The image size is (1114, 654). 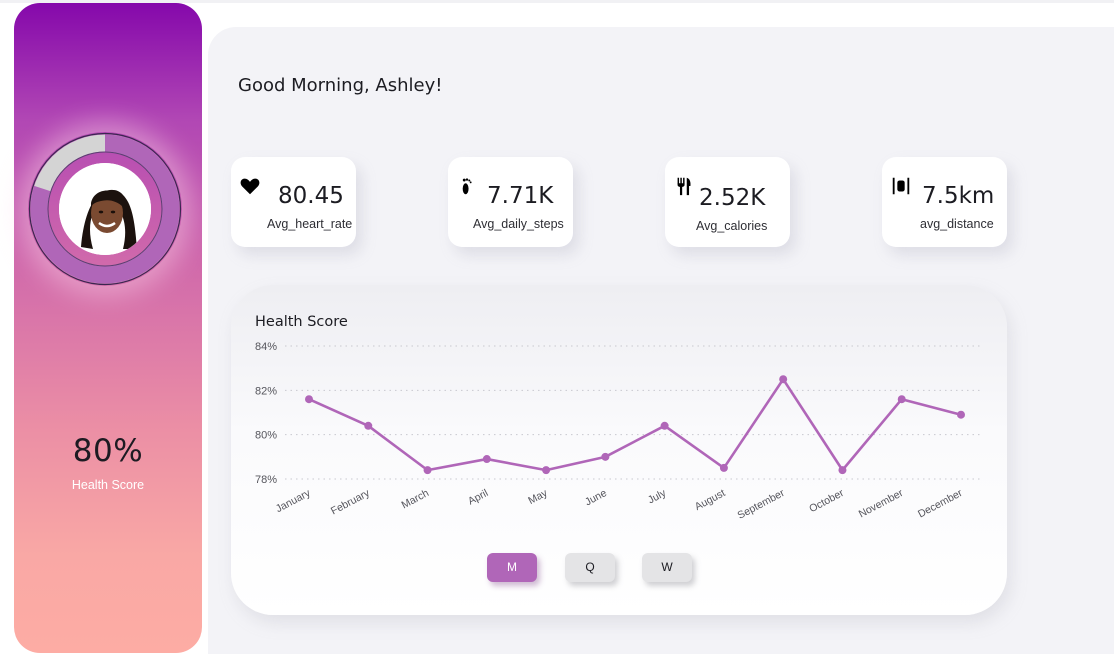 What do you see at coordinates (467, 186) in the screenshot?
I see `footprint-icon` at bounding box center [467, 186].